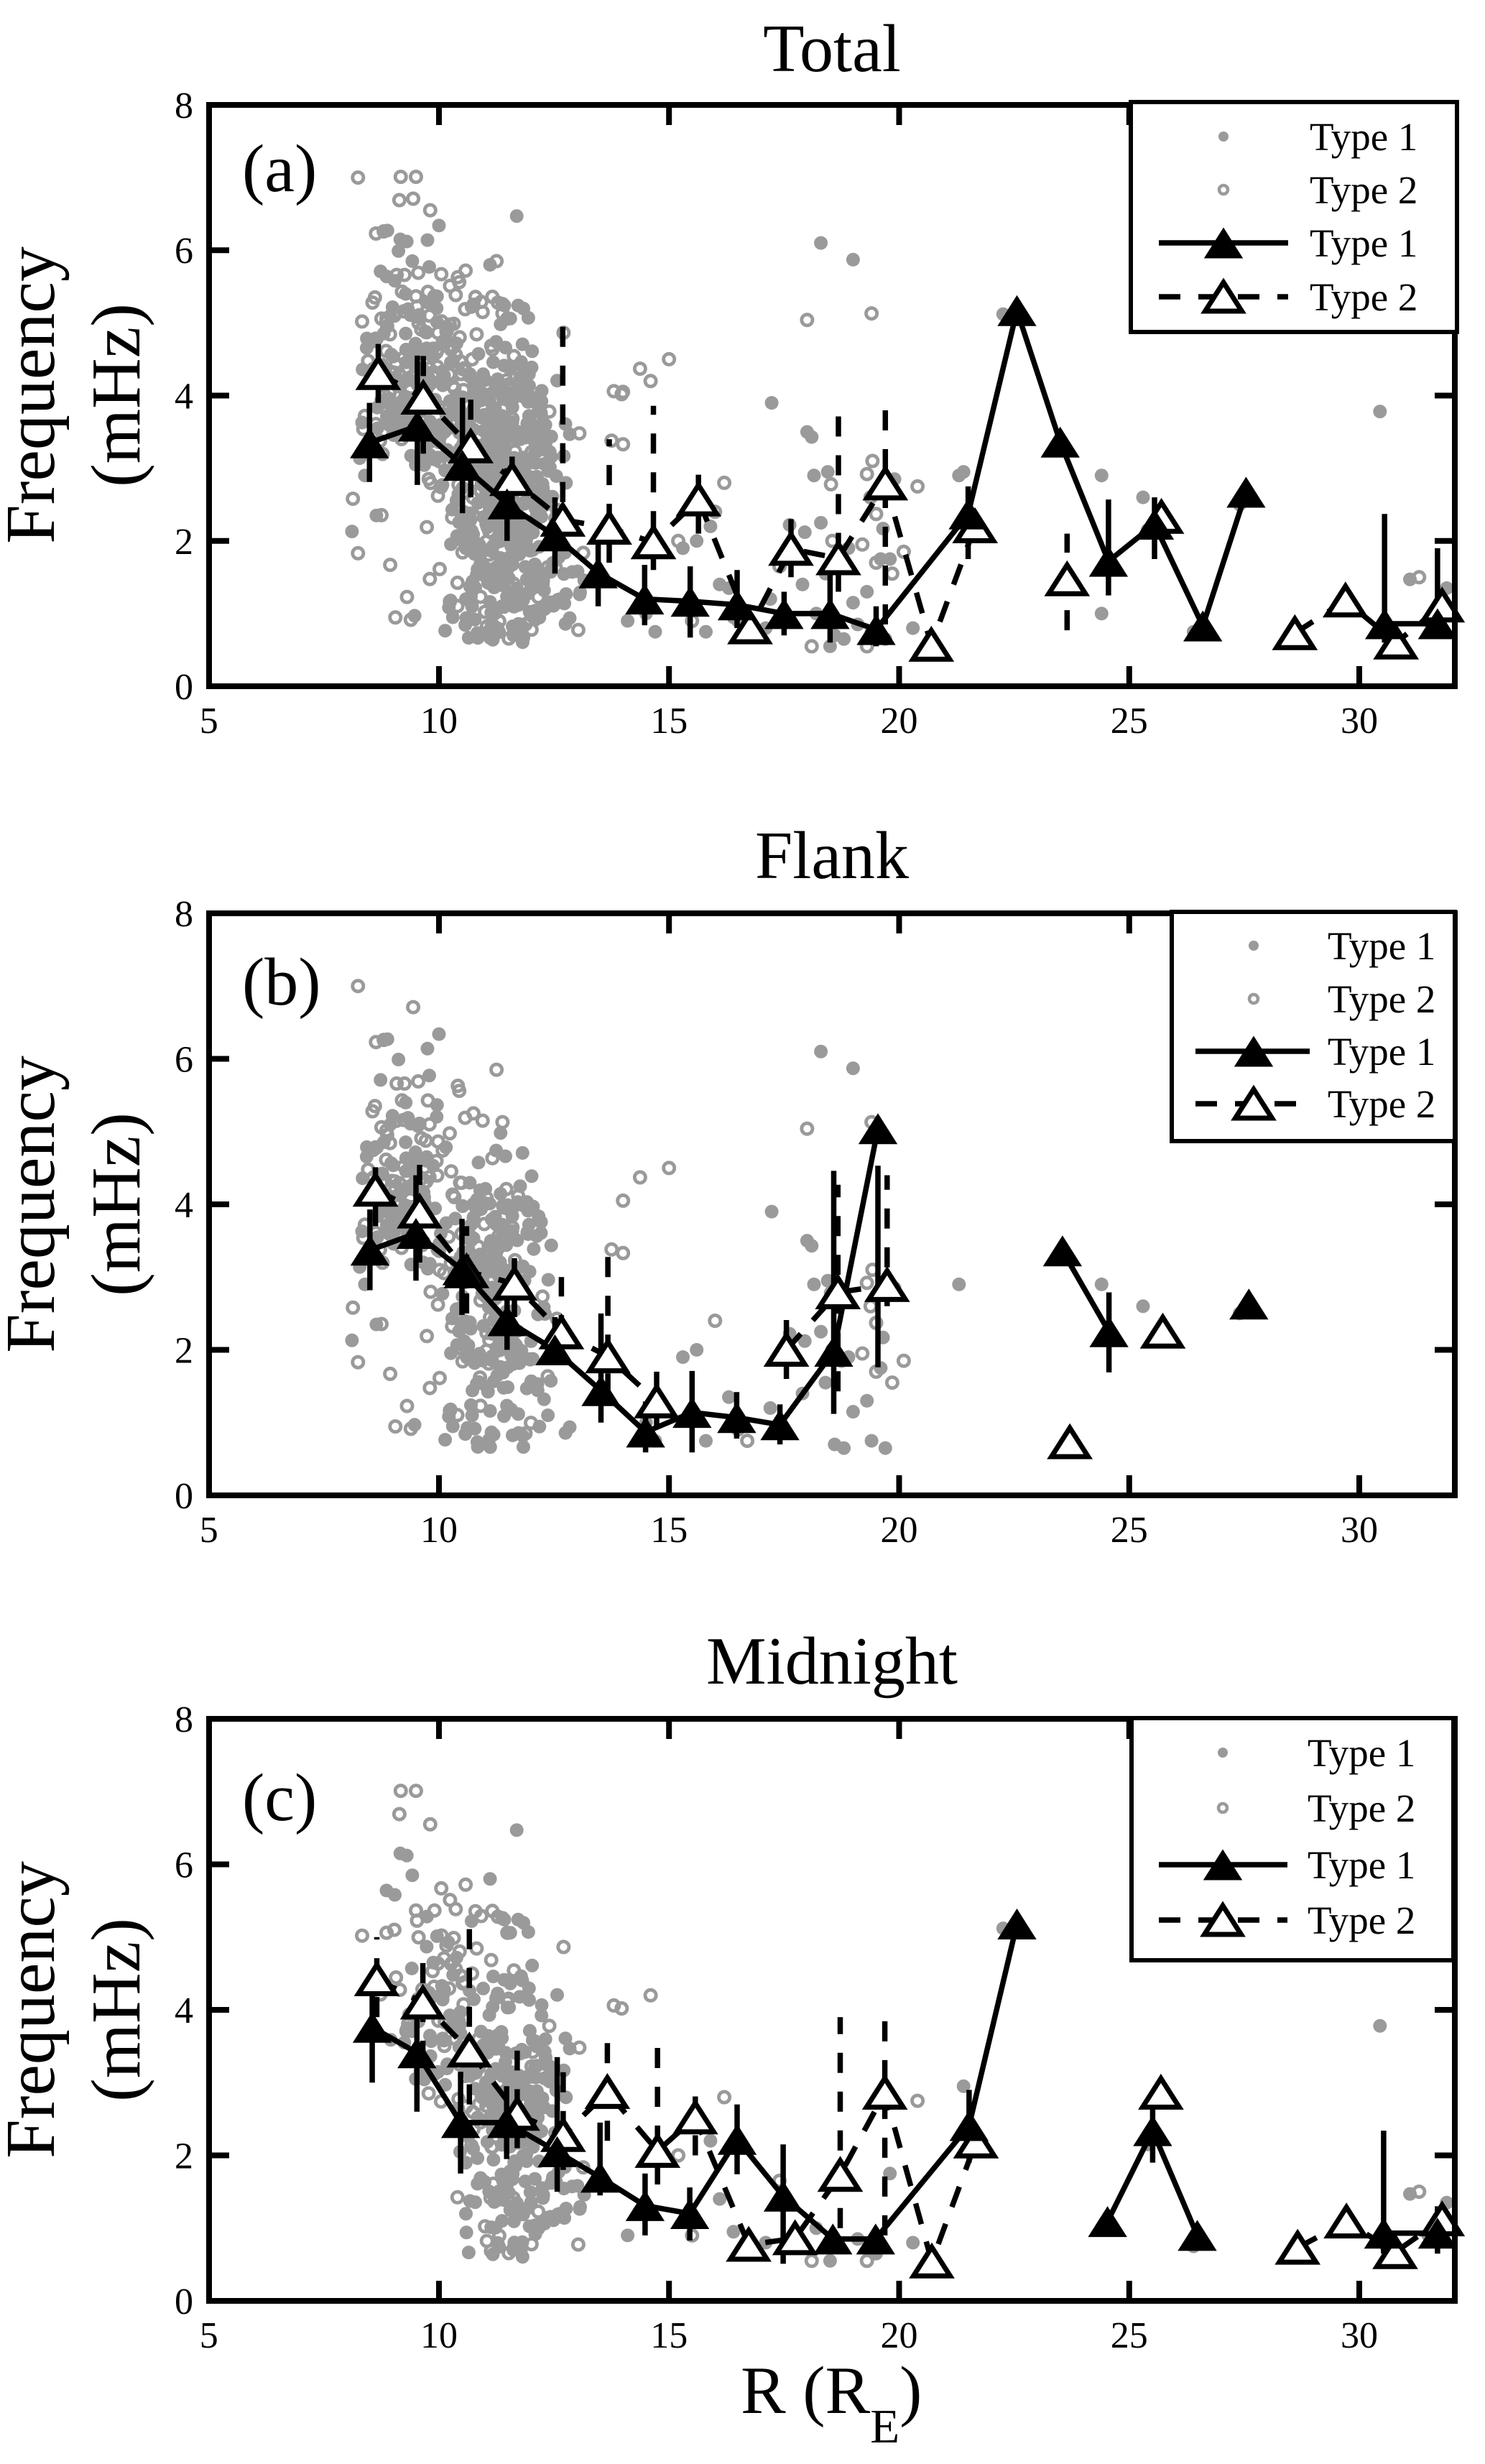  I want to click on svg-text: (c), so click(280, 1798).